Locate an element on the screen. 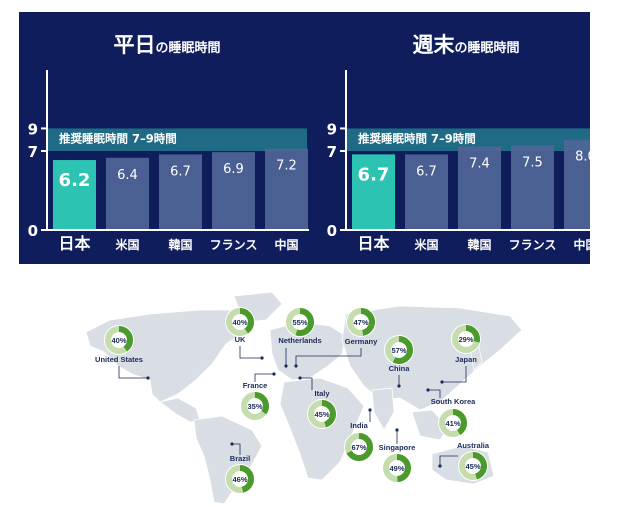  europe-shape is located at coordinates (308, 351).